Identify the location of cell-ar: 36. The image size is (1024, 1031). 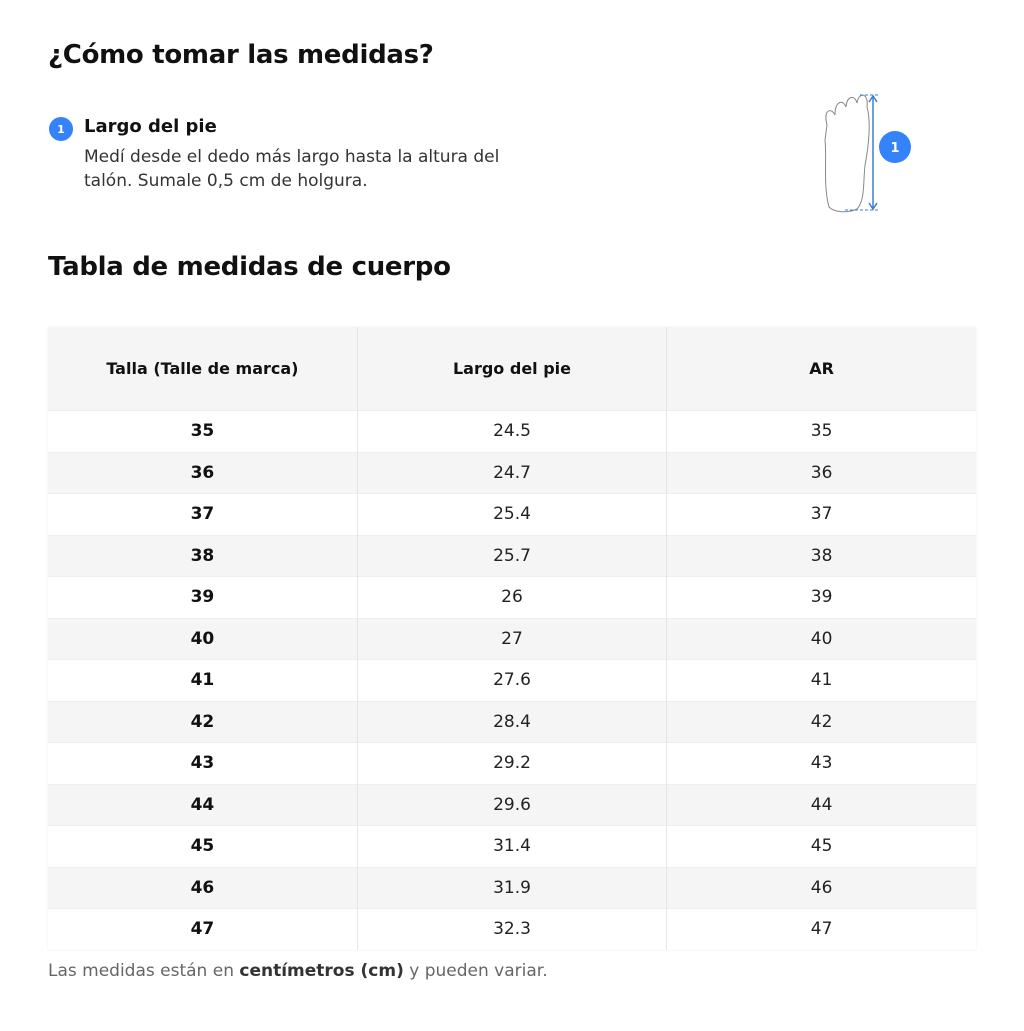
(821, 472).